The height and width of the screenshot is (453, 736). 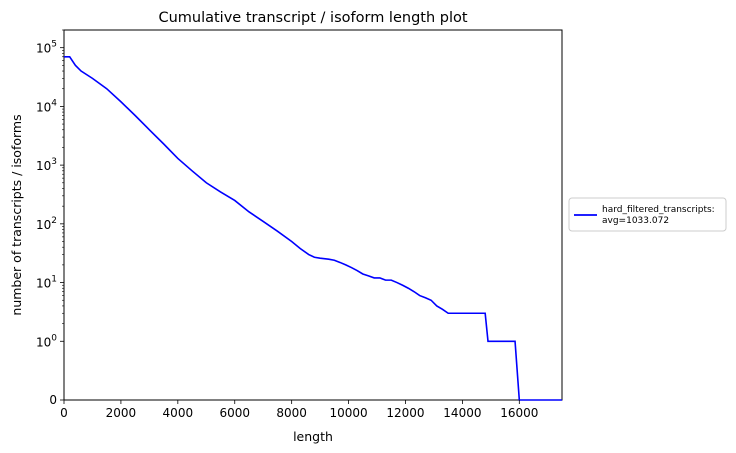 What do you see at coordinates (291, 413) in the screenshot?
I see `x-tick-label: 8000` at bounding box center [291, 413].